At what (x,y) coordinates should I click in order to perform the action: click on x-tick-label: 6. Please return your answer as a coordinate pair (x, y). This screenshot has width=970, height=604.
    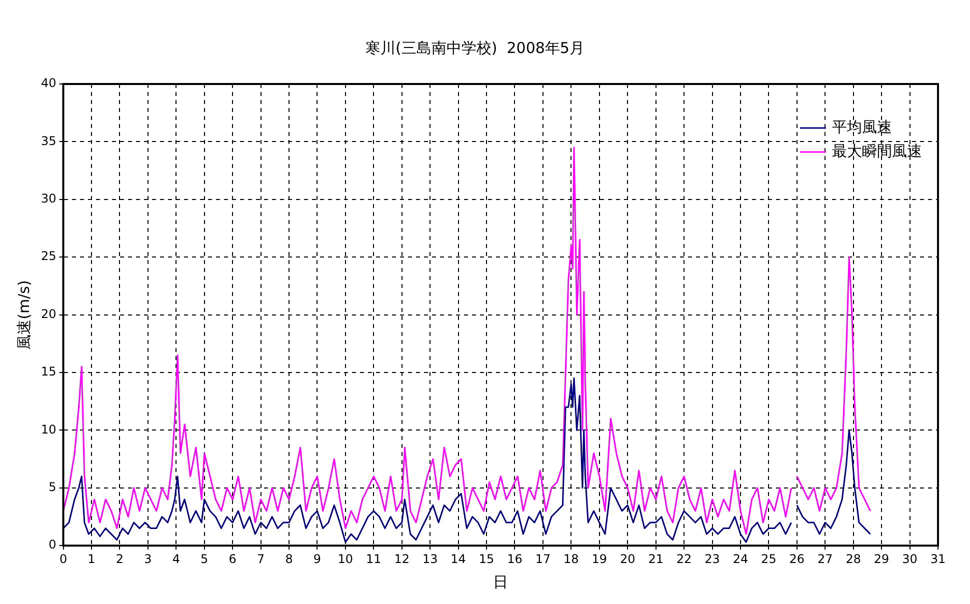
    Looking at the image, I should click on (232, 559).